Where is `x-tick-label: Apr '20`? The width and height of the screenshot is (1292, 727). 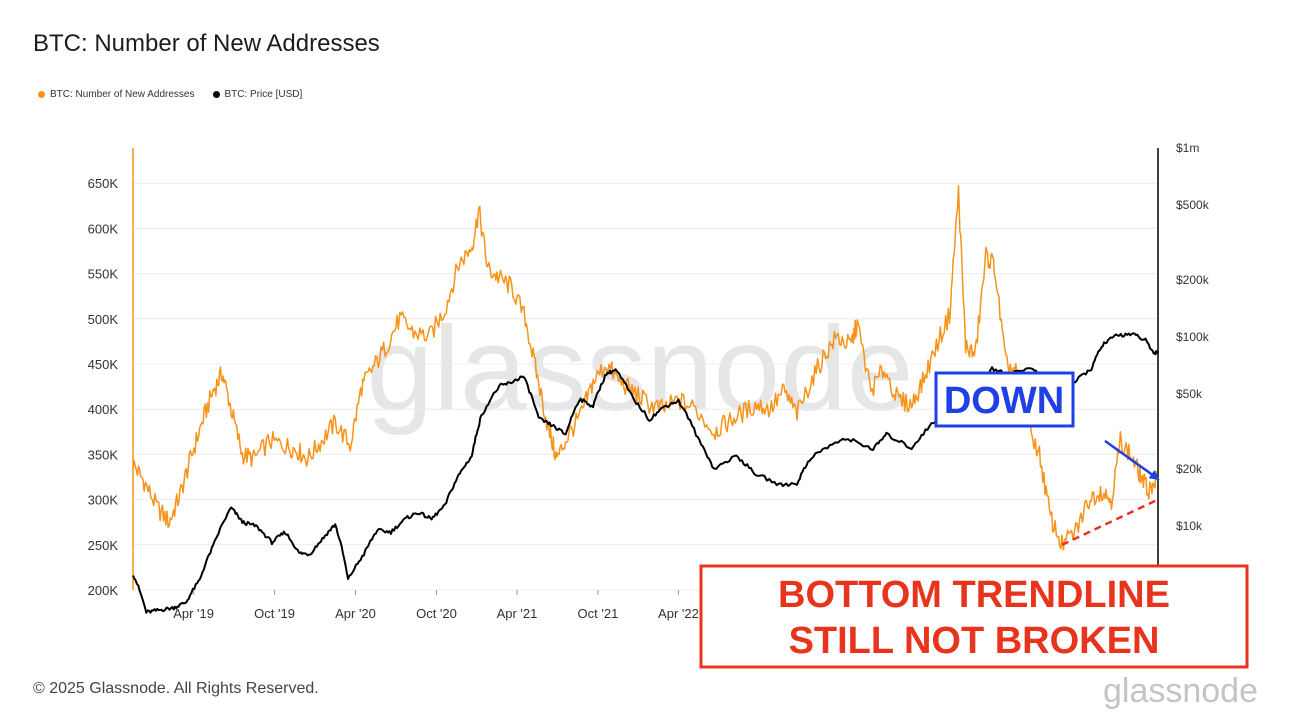 x-tick-label: Apr '20 is located at coordinates (355, 613).